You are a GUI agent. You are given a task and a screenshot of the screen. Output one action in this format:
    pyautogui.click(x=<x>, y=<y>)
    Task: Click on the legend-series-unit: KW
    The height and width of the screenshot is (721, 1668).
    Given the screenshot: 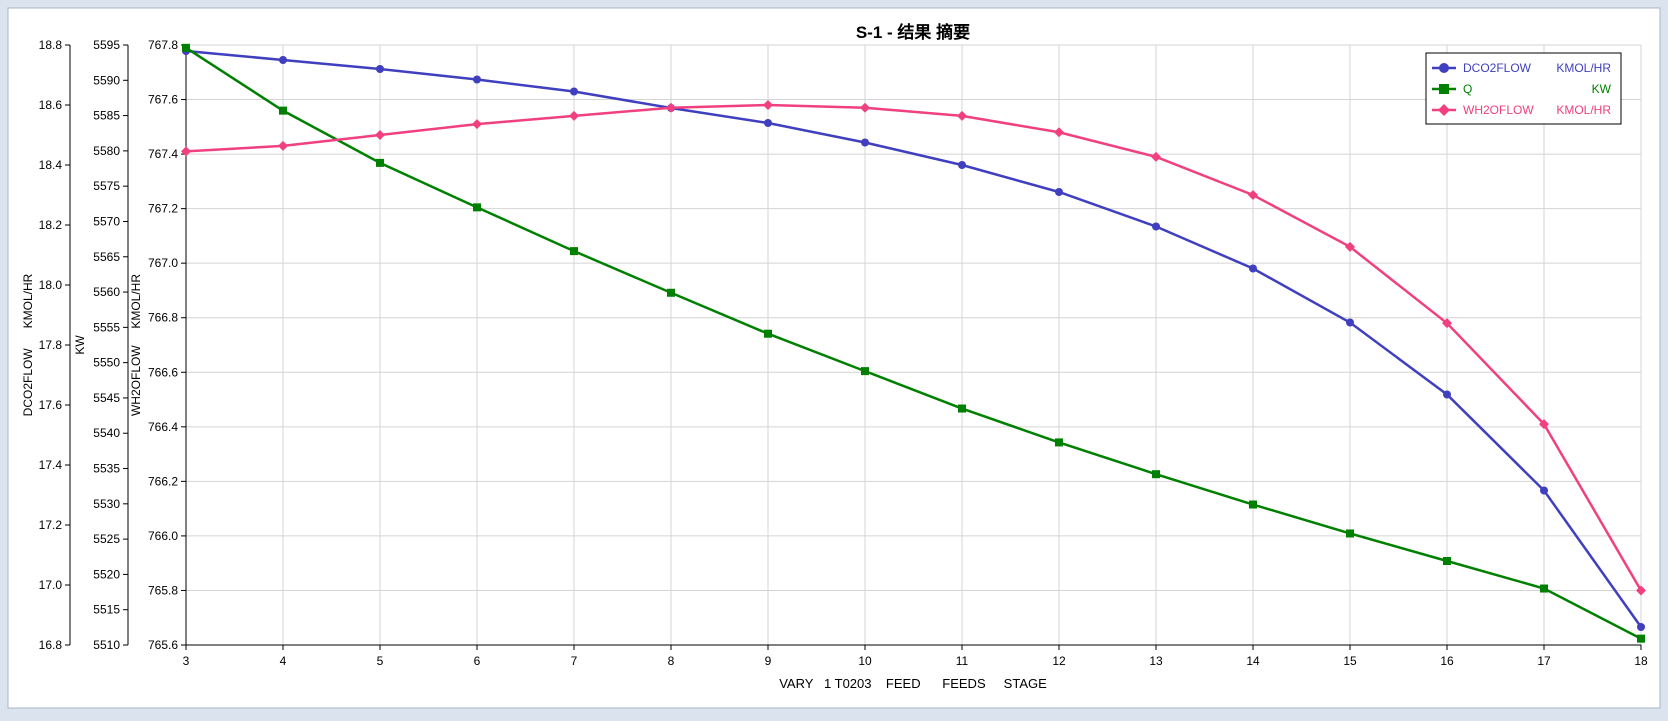 What is the action you would take?
    pyautogui.click(x=1602, y=89)
    